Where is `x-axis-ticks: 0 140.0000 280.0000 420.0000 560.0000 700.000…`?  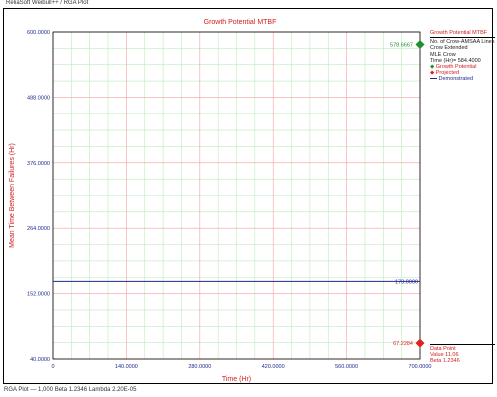 x-axis-ticks: 0 140.0000 280.0000 420.0000 560.0000 700.000… is located at coordinates (241, 367).